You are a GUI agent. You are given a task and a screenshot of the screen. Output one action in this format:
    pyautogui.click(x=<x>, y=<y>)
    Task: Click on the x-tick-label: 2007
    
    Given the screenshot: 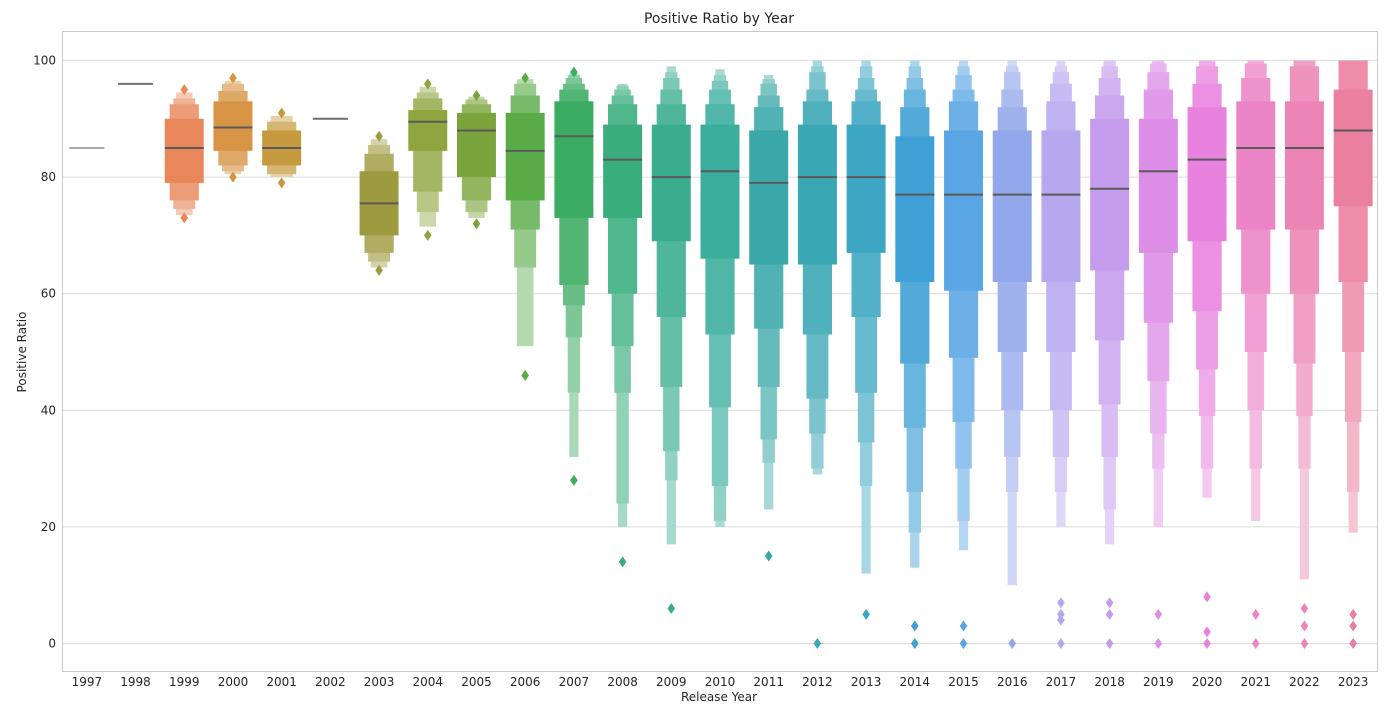 What is the action you would take?
    pyautogui.click(x=574, y=682)
    